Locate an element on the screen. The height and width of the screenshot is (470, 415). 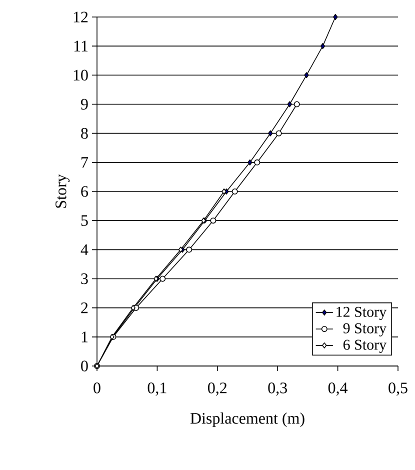
legend-label: 12 Story is located at coordinates (361, 313).